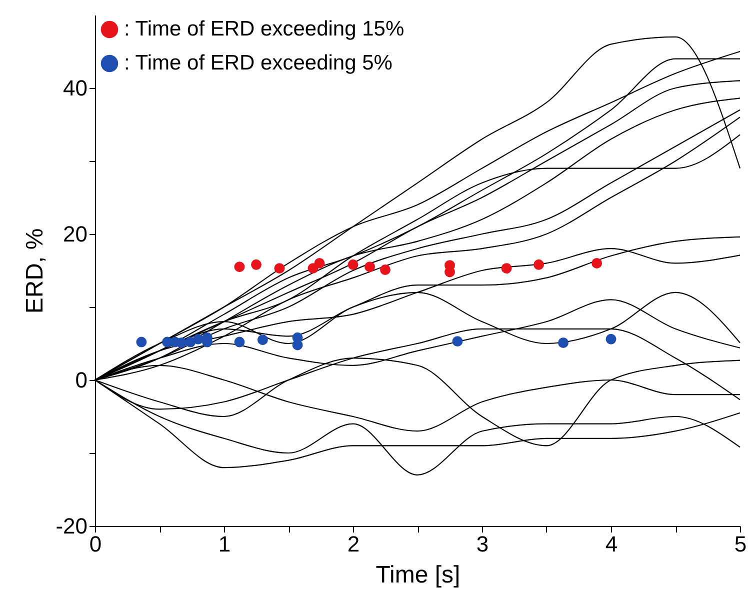 The image size is (752, 599). I want to click on y-tick-label: -20, so click(72, 526).